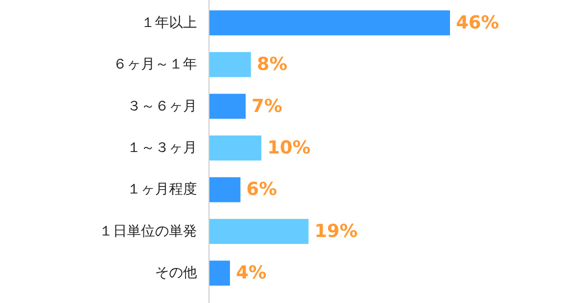 This screenshot has width=571, height=303. I want to click on y-tick-label: ６ヶ月～１年, so click(155, 64).